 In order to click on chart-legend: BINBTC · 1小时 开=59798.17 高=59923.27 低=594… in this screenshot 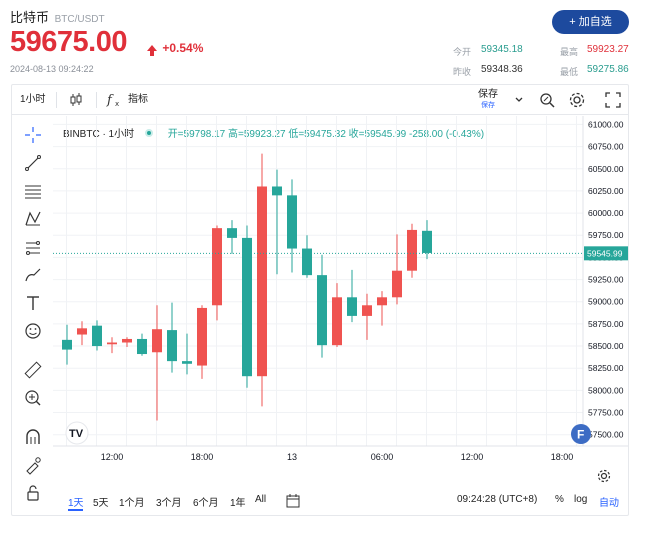, I will do `click(273, 132)`.